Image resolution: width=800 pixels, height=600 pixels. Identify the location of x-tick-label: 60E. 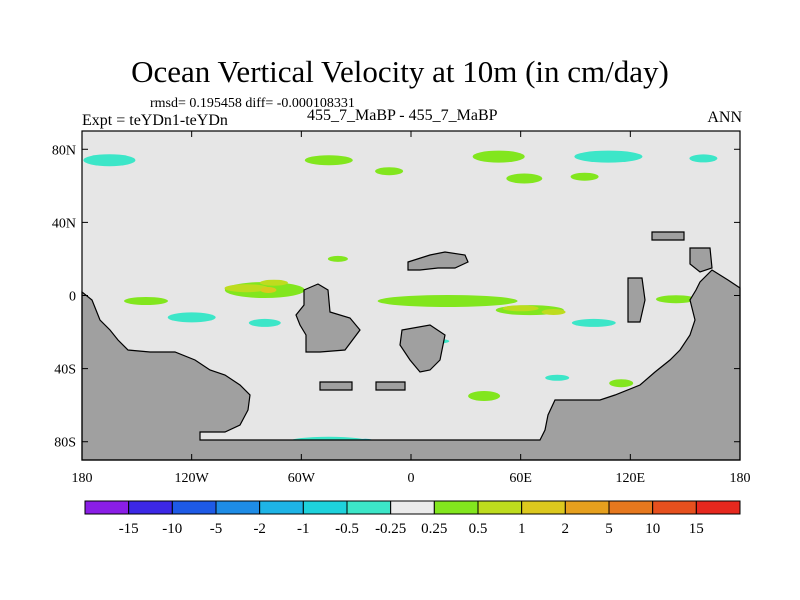
(520, 478).